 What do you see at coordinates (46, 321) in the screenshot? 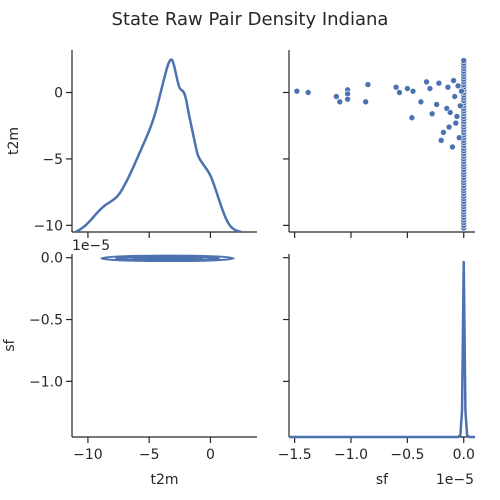
I see `y-tick-label: −0.5` at bounding box center [46, 321].